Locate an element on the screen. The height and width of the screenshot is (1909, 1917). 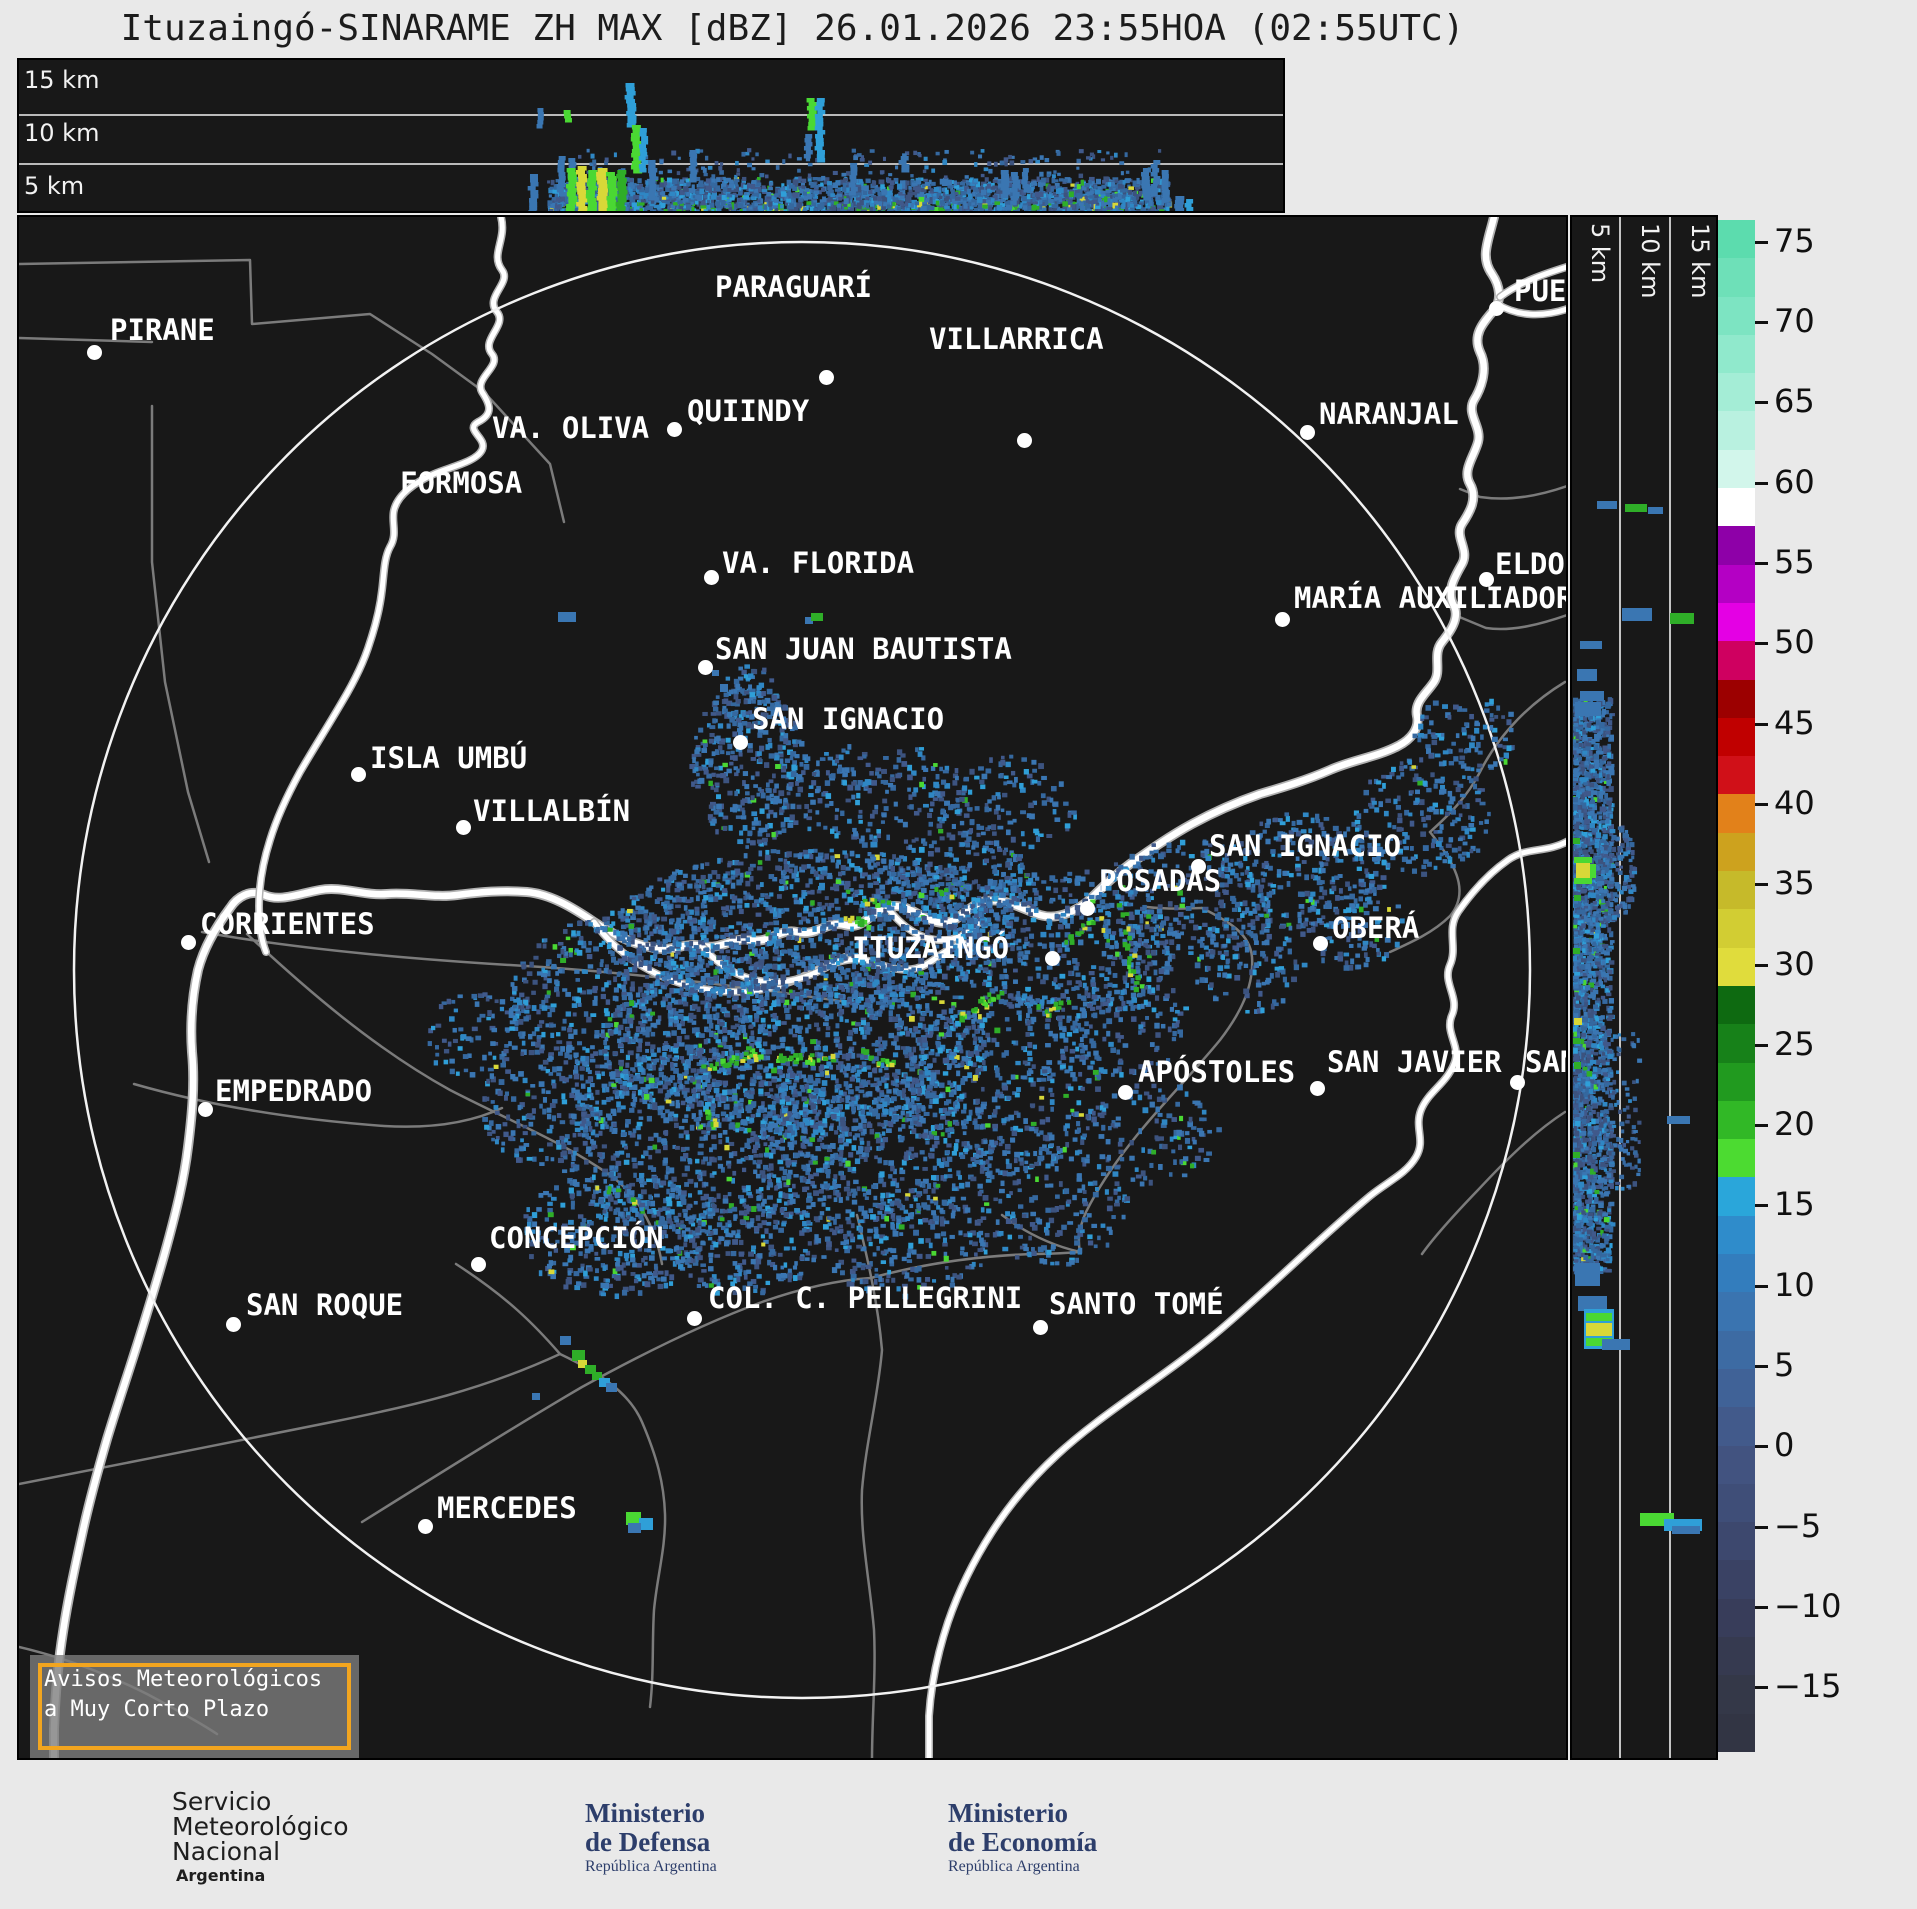
vertical-cross-section-top: 15 km 10 km 5 km is located at coordinates (651, 135).